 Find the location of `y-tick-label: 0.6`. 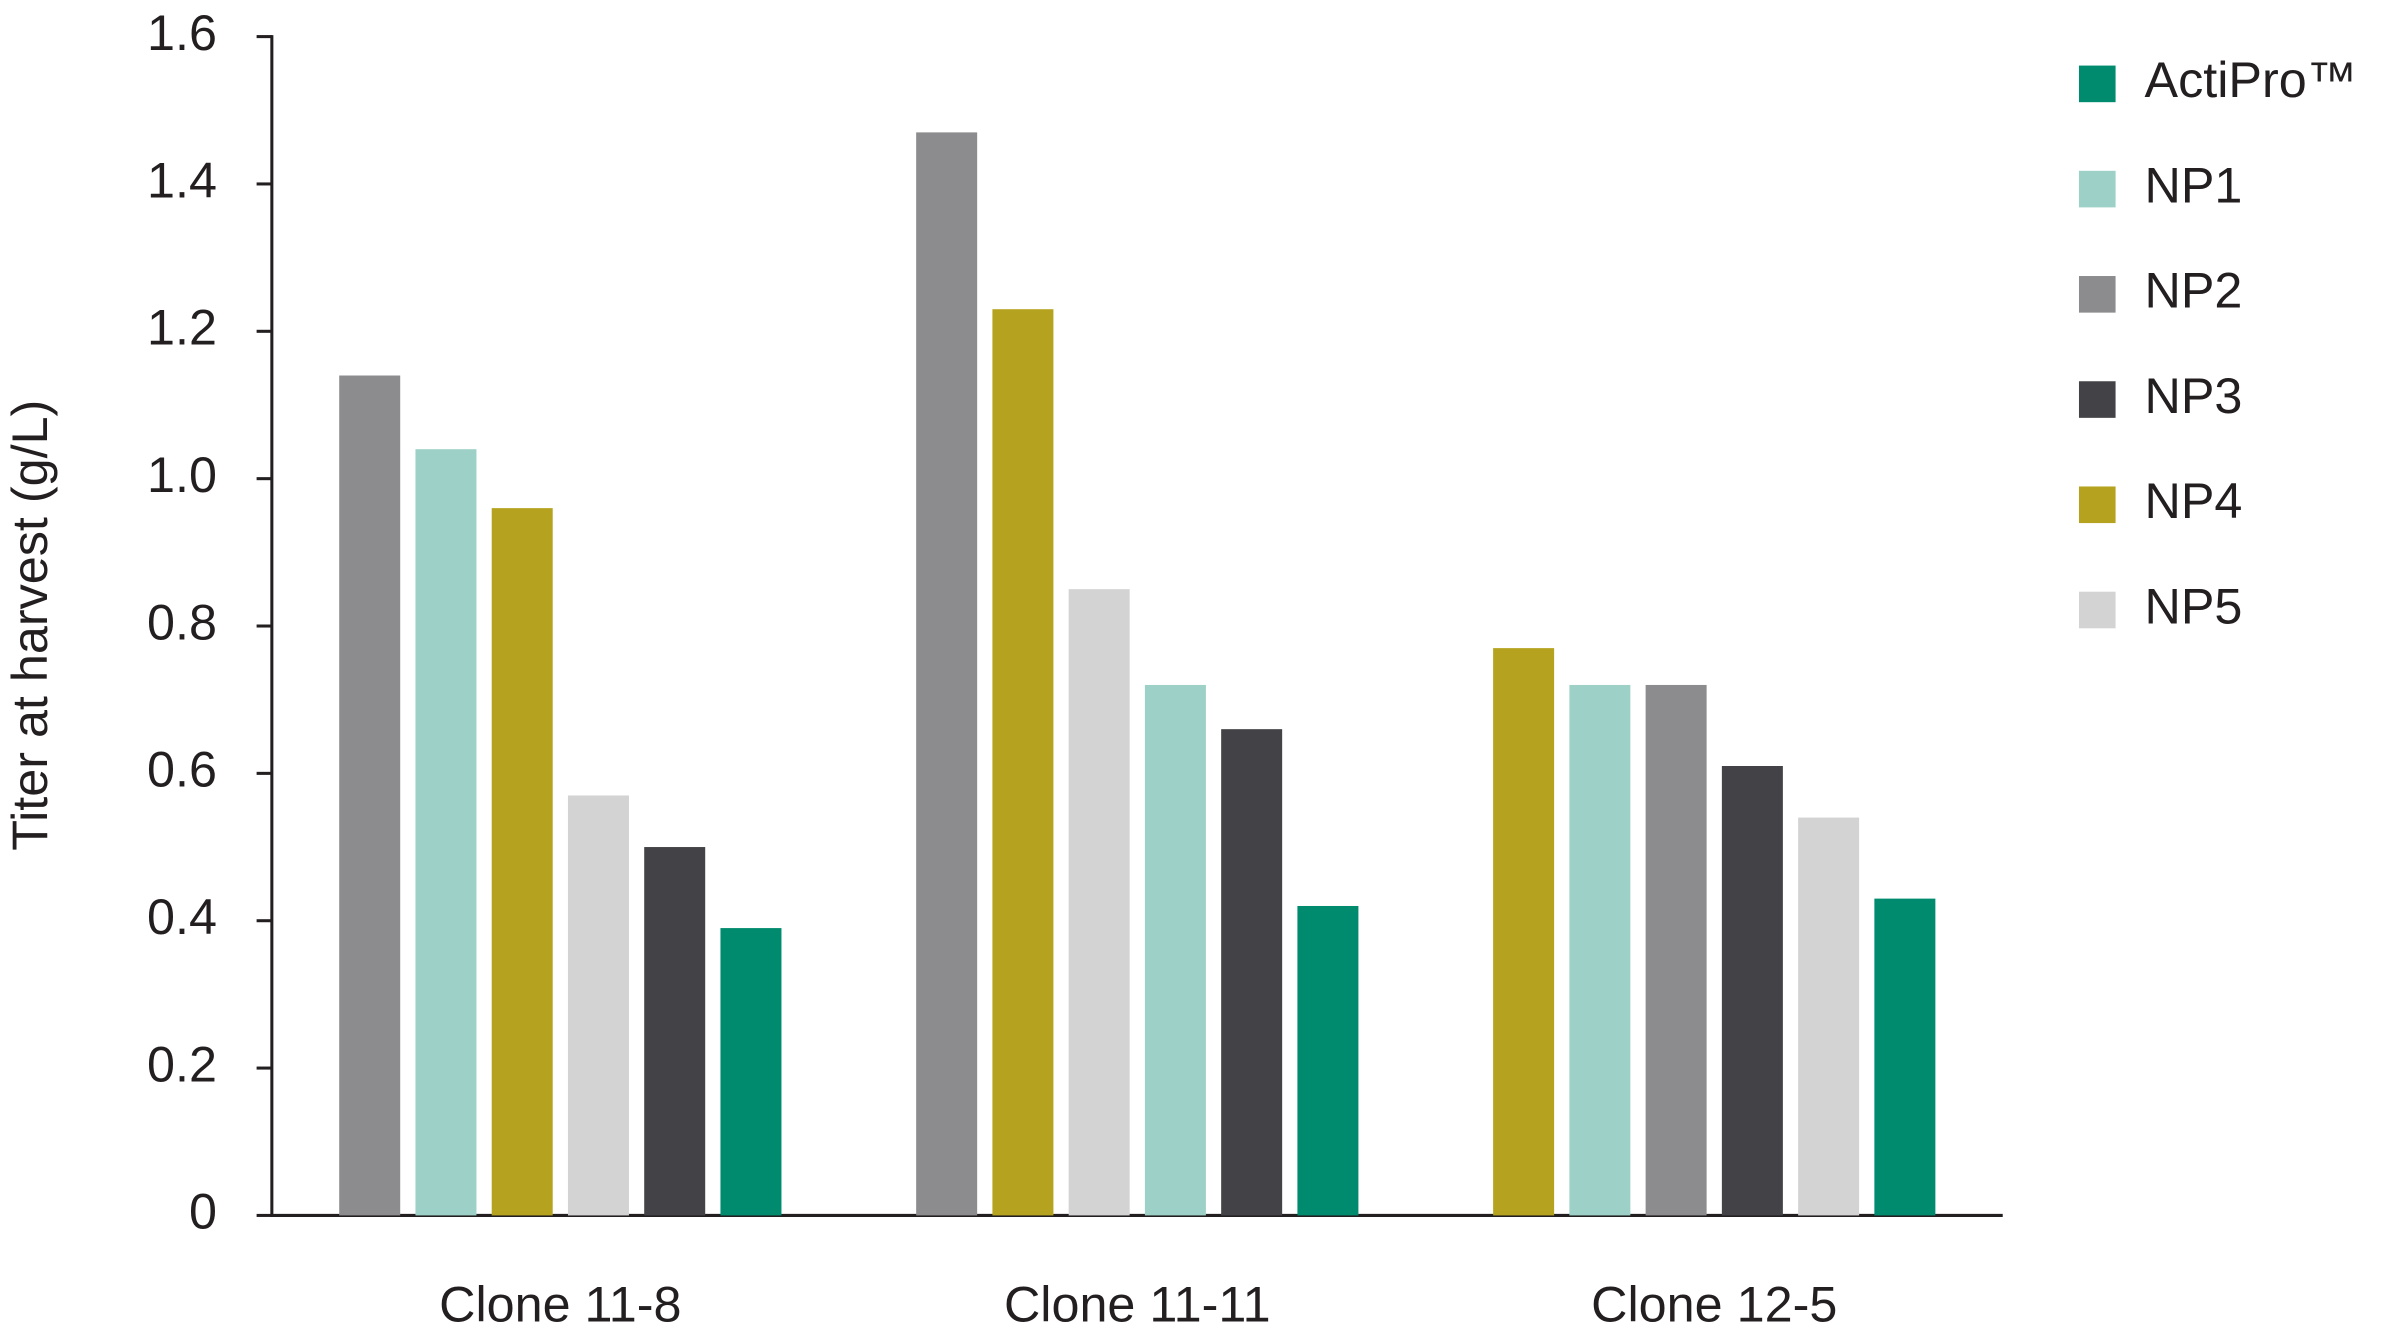

y-tick-label: 0.6 is located at coordinates (182, 769).